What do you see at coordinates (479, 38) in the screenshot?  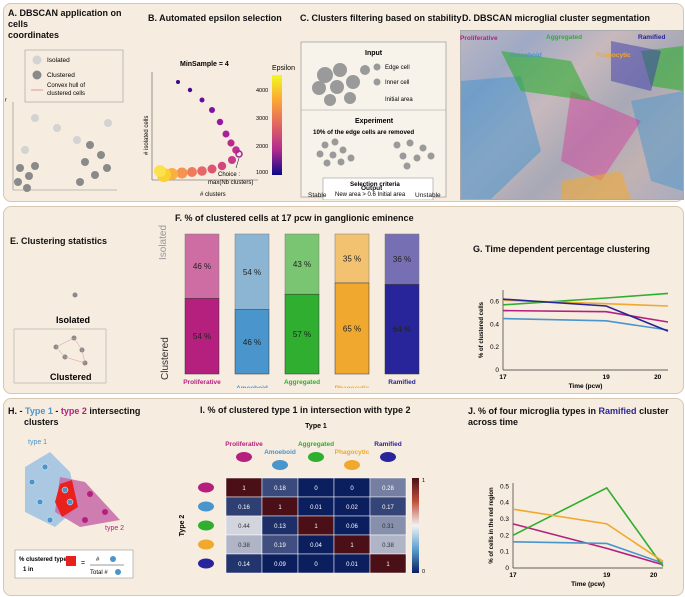 I see `label-proliferative: Proliferative` at bounding box center [479, 38].